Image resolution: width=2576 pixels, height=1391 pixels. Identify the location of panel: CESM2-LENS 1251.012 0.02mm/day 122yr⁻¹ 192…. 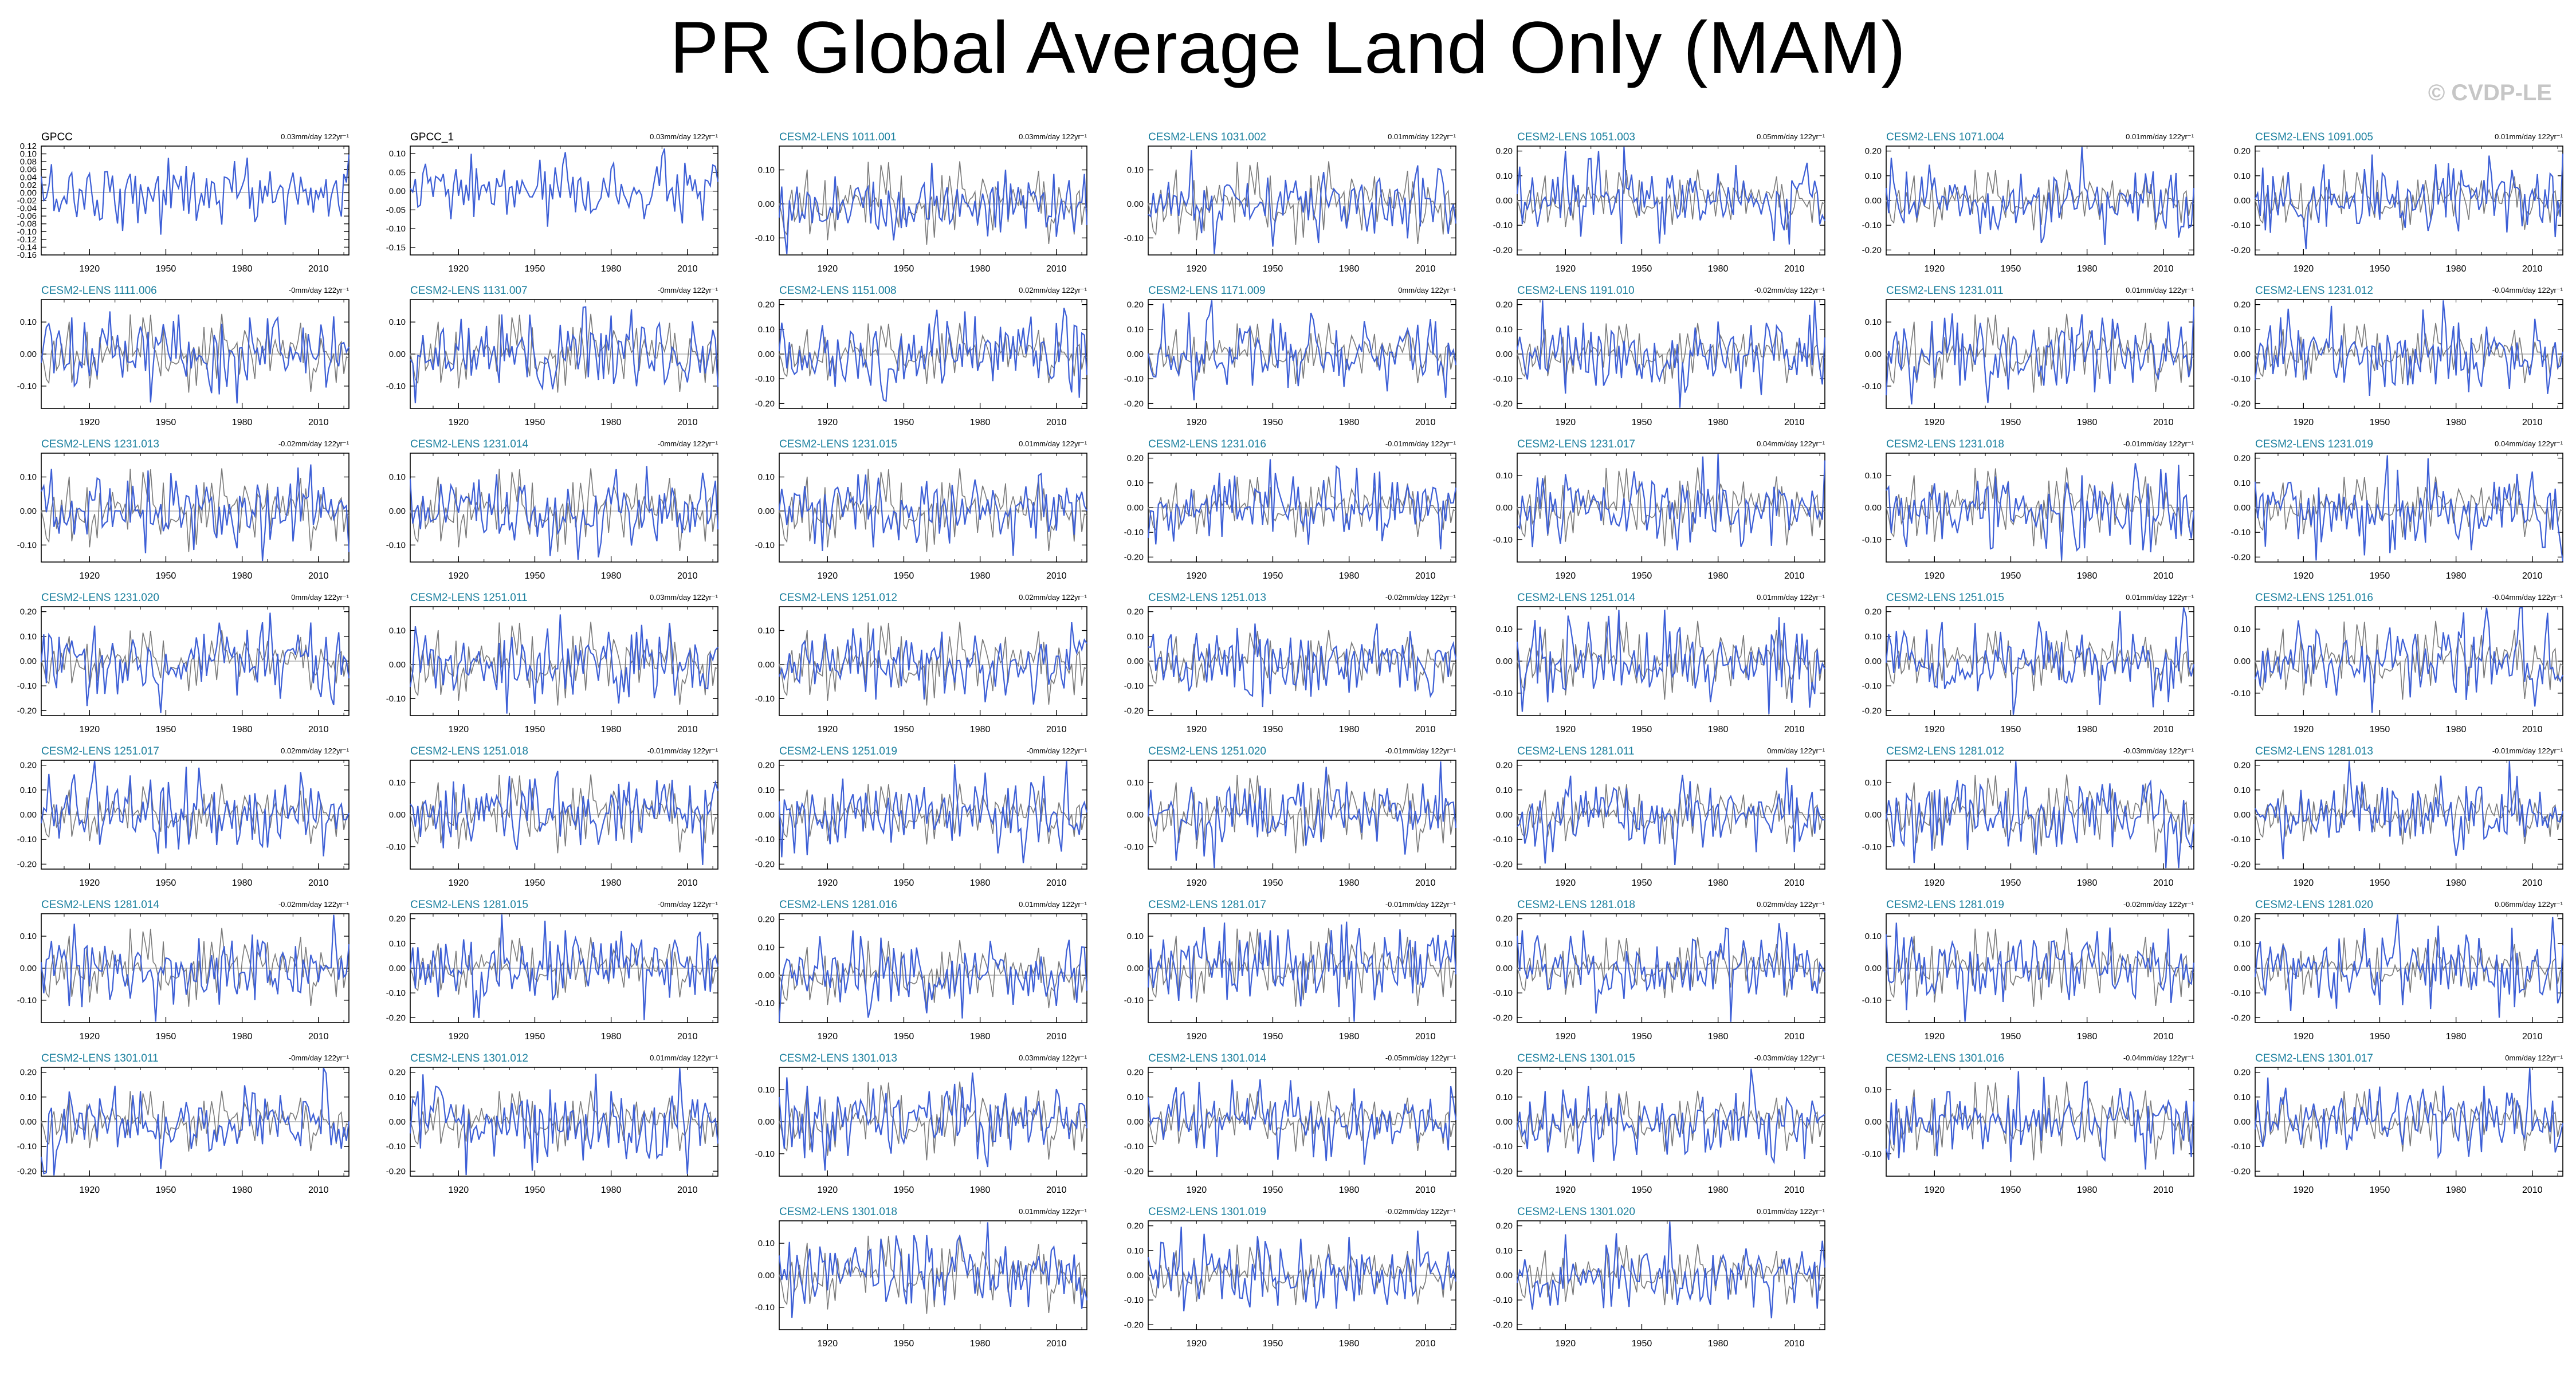
(921, 663).